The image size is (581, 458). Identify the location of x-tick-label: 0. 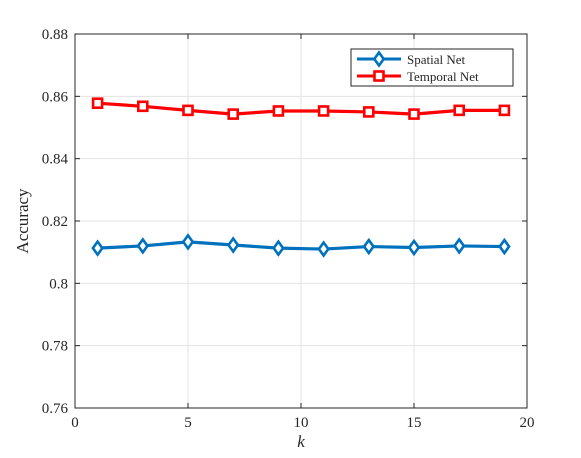
(75, 423).